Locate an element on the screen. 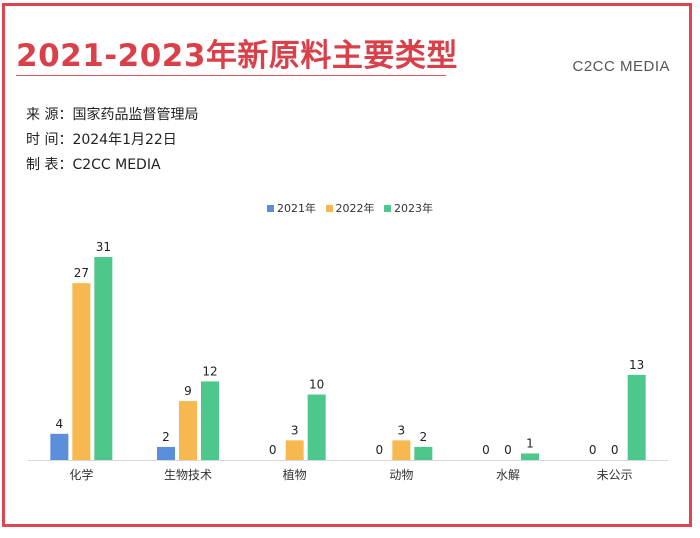 Image resolution: width=700 pixels, height=538 pixels. bar-植物-2023年 is located at coordinates (316, 427).